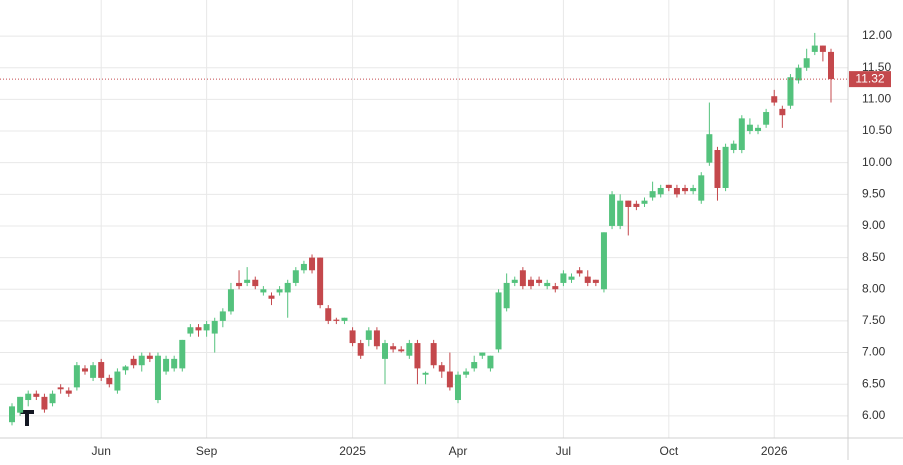 This screenshot has width=903, height=465. I want to click on y-tick-label: 10.50, so click(877, 130).